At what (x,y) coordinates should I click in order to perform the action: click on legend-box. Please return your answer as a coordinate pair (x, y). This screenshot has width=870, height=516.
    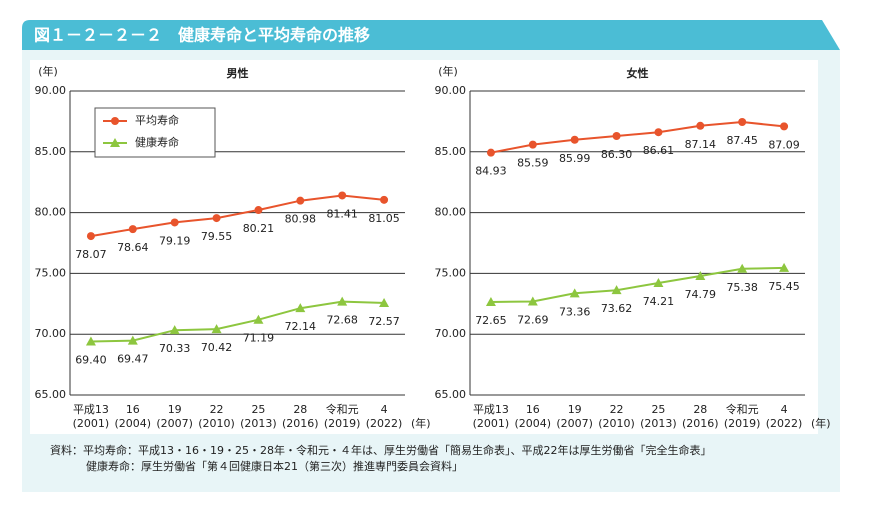
    Looking at the image, I should click on (155, 132).